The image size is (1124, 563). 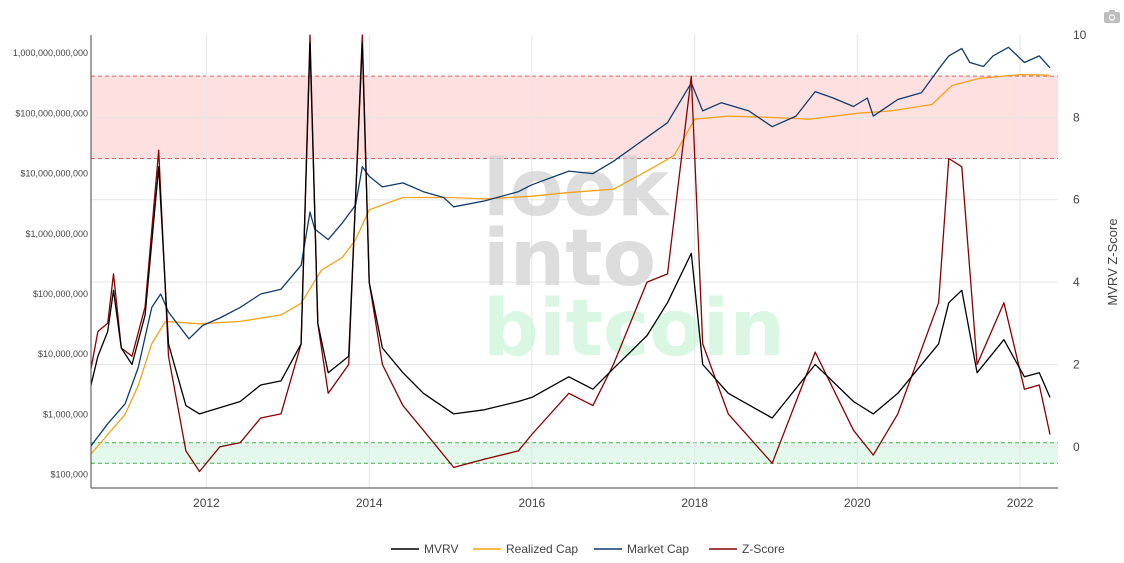 What do you see at coordinates (60, 294) in the screenshot?
I see `y-left-tick-label: $100,000,000` at bounding box center [60, 294].